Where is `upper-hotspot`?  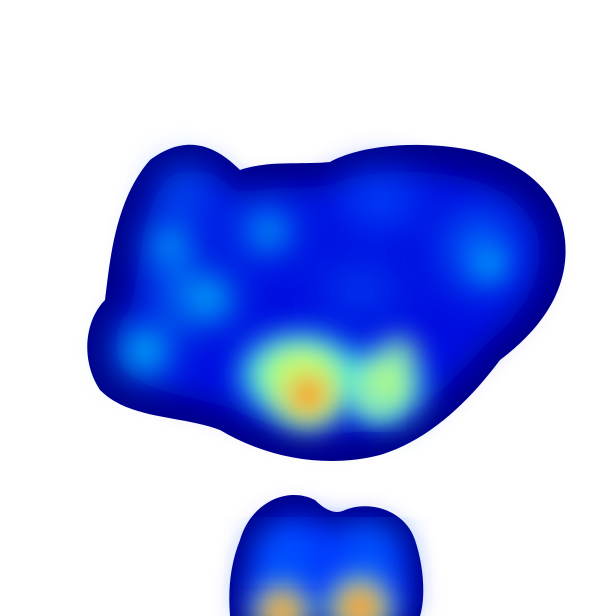 upper-hotspot is located at coordinates (308, 395).